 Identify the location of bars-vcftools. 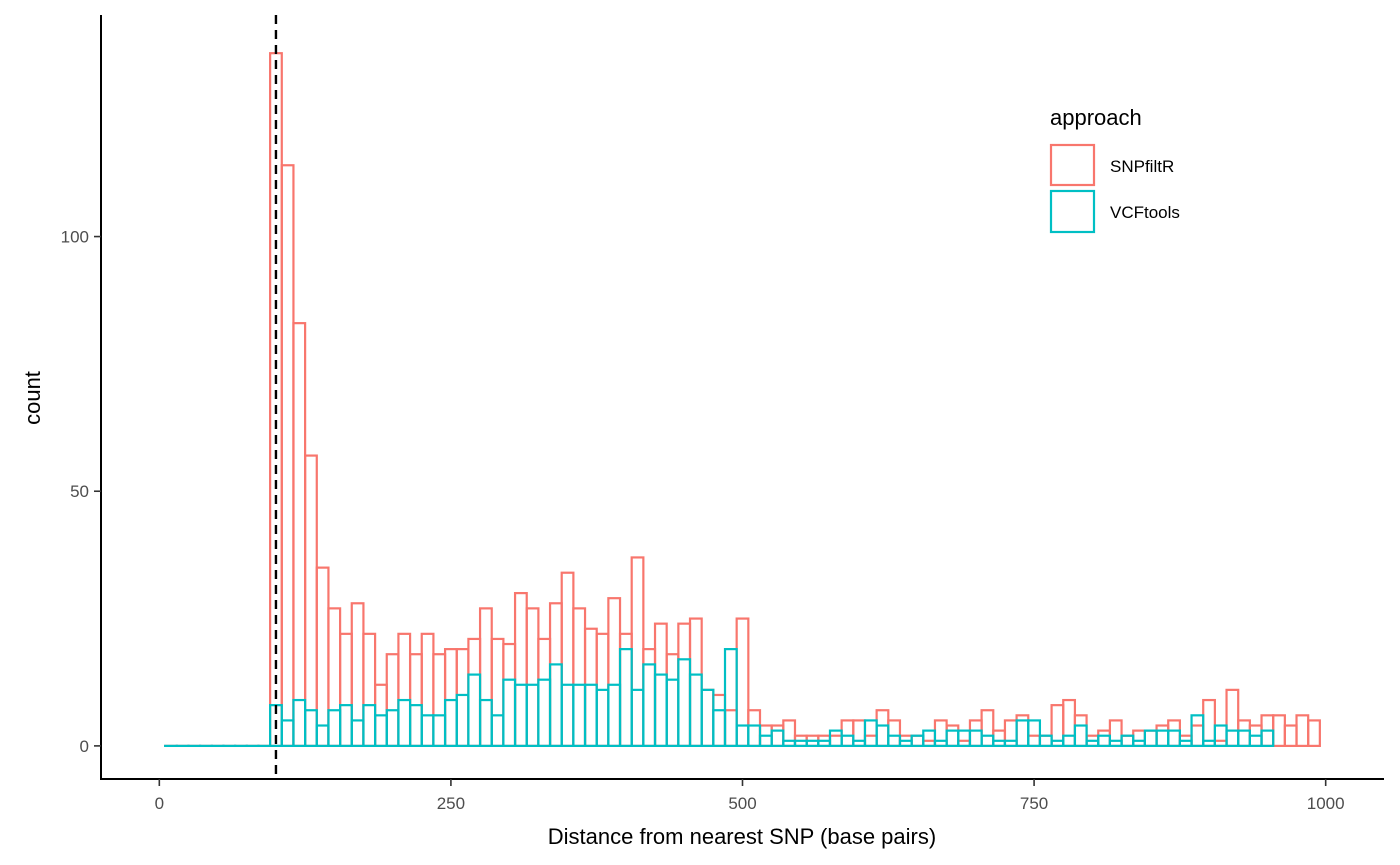
(719, 698).